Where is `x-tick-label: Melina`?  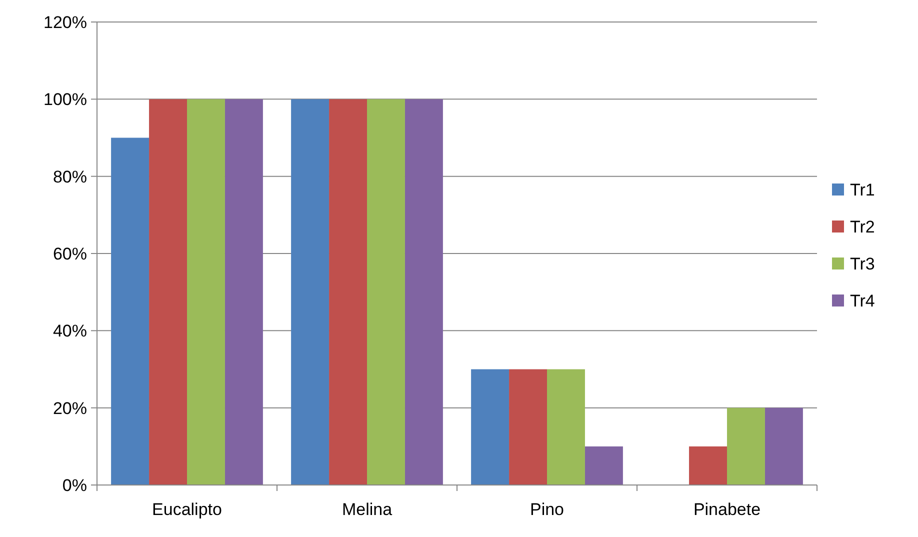
x-tick-label: Melina is located at coordinates (367, 509).